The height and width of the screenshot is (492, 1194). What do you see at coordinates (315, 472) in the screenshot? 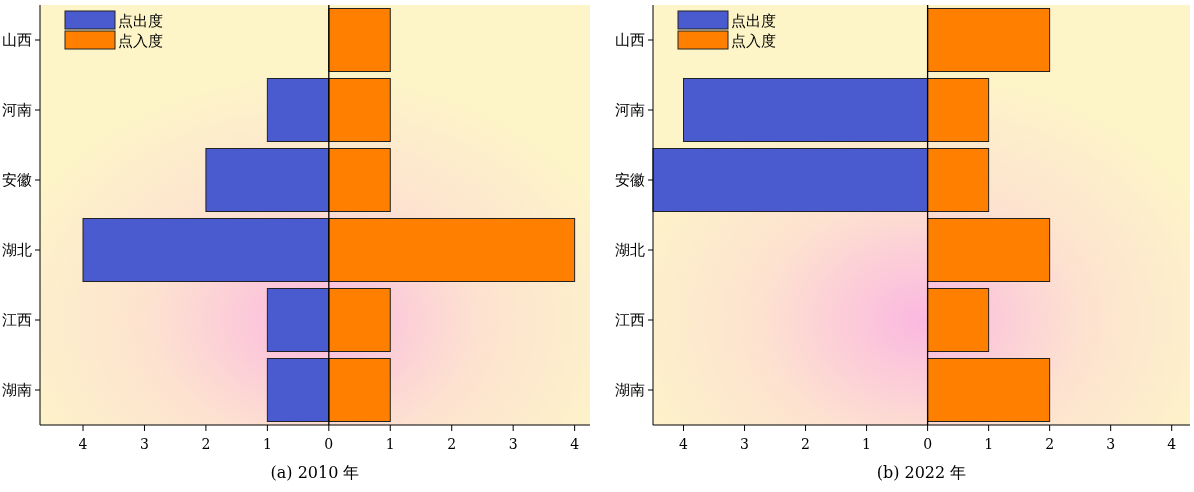
I see `text: (a) 2010 年` at bounding box center [315, 472].